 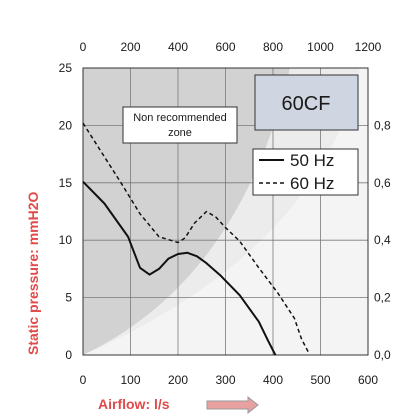 I want to click on legend-50hz-label: 50 Hz, so click(x=312, y=160).